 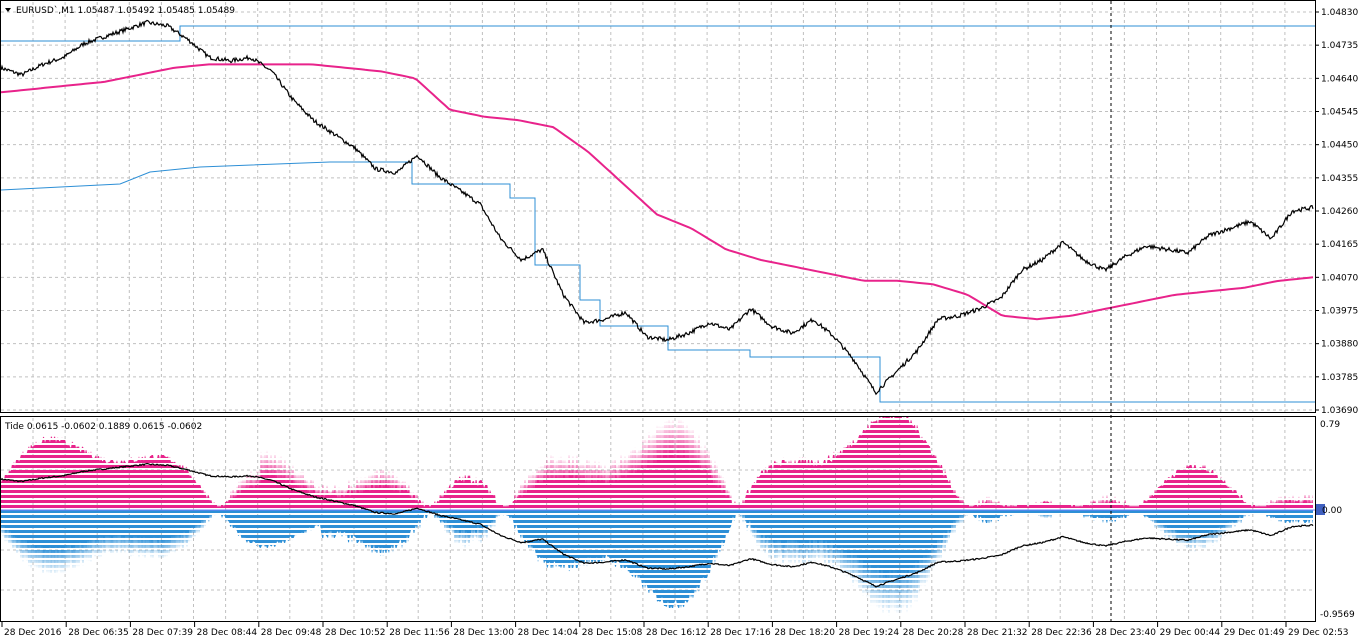 What do you see at coordinates (1330, 425) in the screenshot?
I see `sub-top-label: 0.79` at bounding box center [1330, 425].